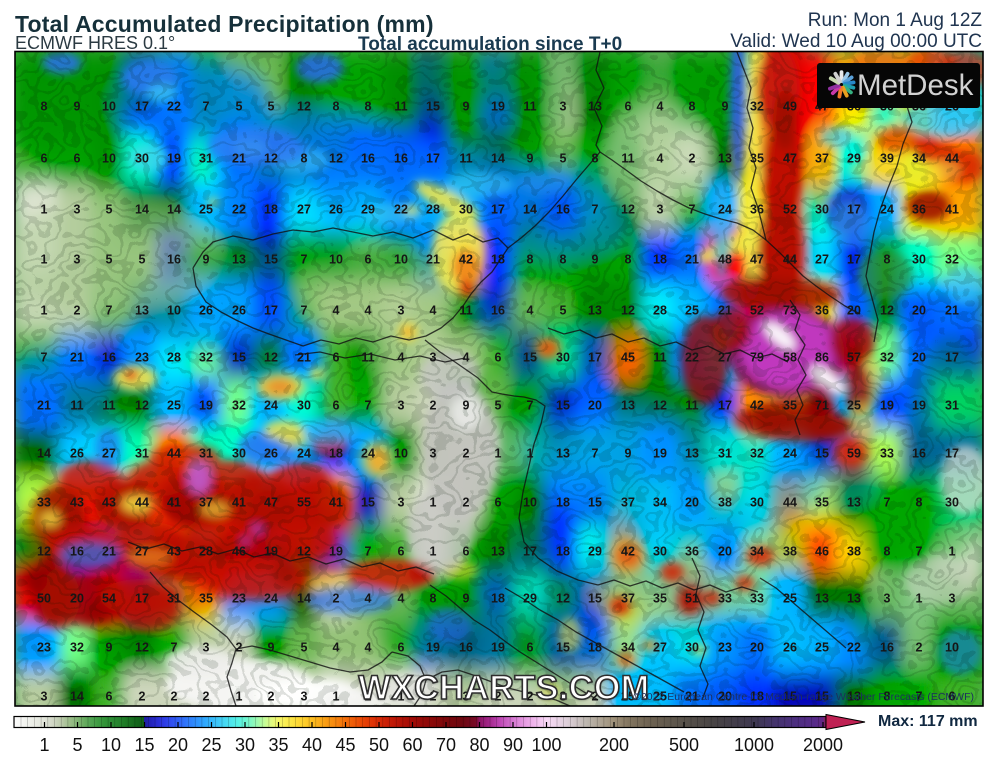  I want to click on svg-text: 36, so click(919, 210).